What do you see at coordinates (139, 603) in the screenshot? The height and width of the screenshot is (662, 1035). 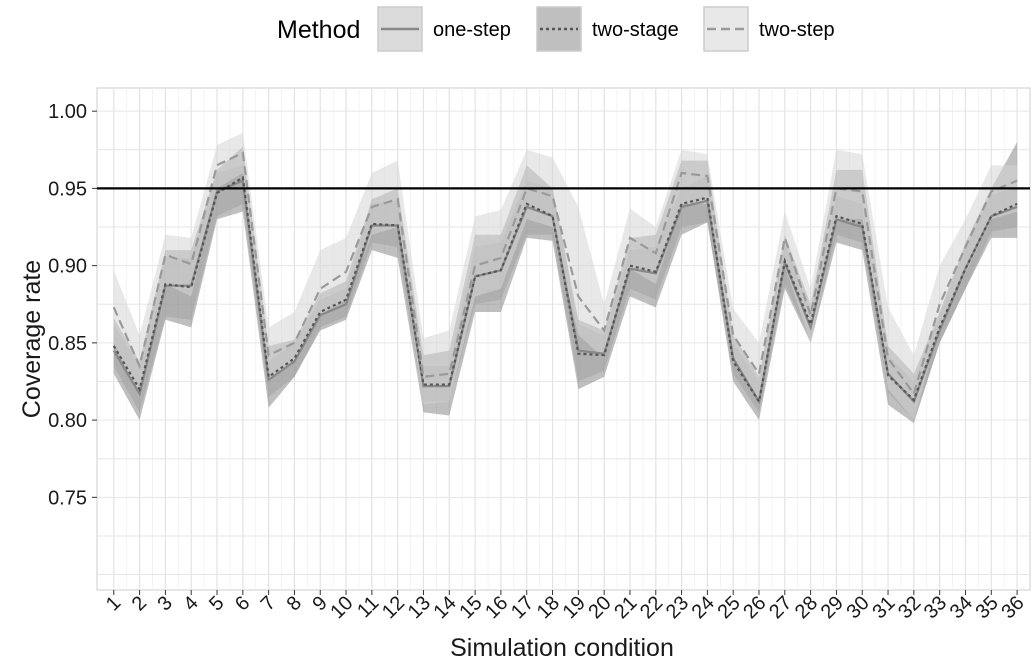 I see `x-tick-label: 2` at bounding box center [139, 603].